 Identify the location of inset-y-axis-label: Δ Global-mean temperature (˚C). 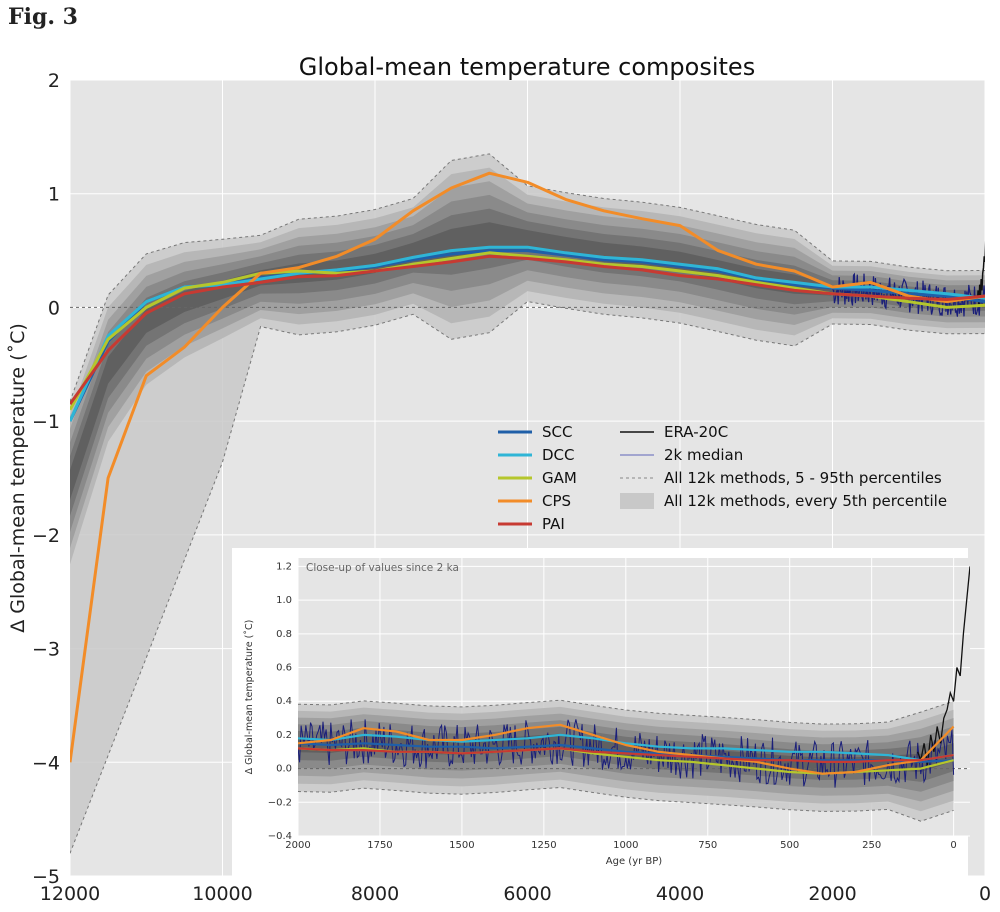
(249, 697).